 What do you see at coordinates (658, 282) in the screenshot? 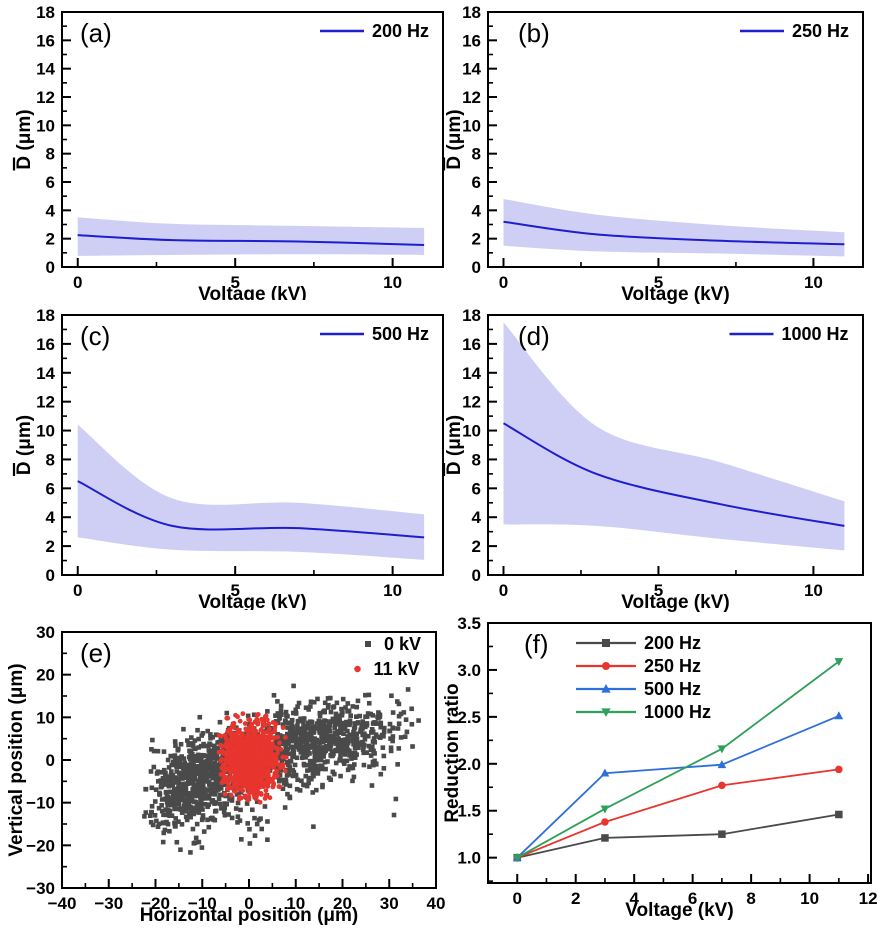
I see `x-tick-label: 5` at bounding box center [658, 282].